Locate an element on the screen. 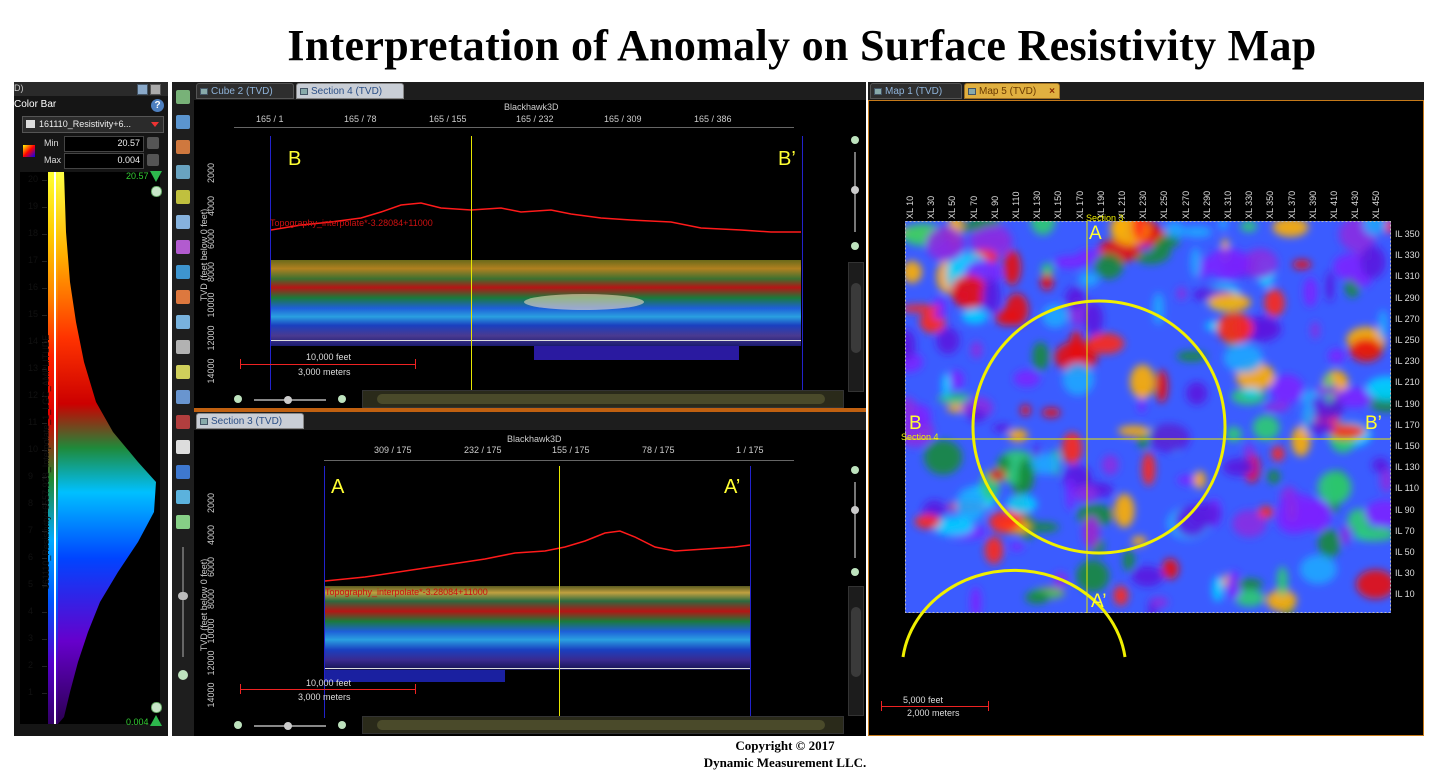  toolbar-slider-thumb is located at coordinates (183, 596).